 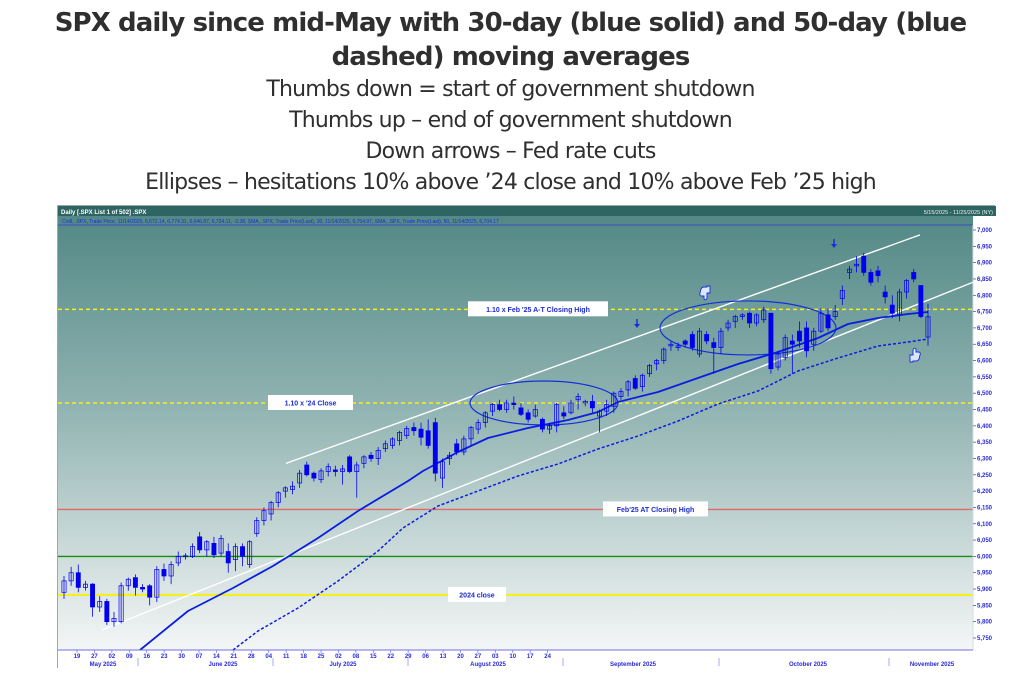 What do you see at coordinates (985, 427) in the screenshot?
I see `y-tick-label: 6,400` at bounding box center [985, 427].